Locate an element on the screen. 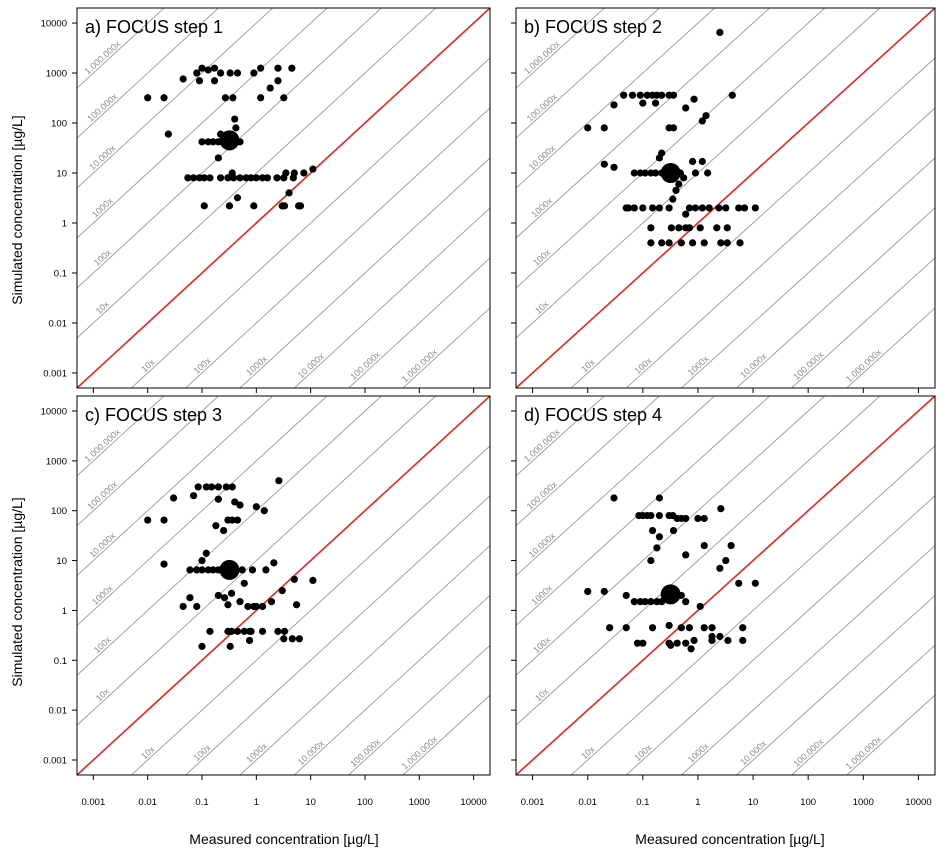 The width and height of the screenshot is (948, 850). reference-line-over-1.000.000x is located at coordinates (121, 48).